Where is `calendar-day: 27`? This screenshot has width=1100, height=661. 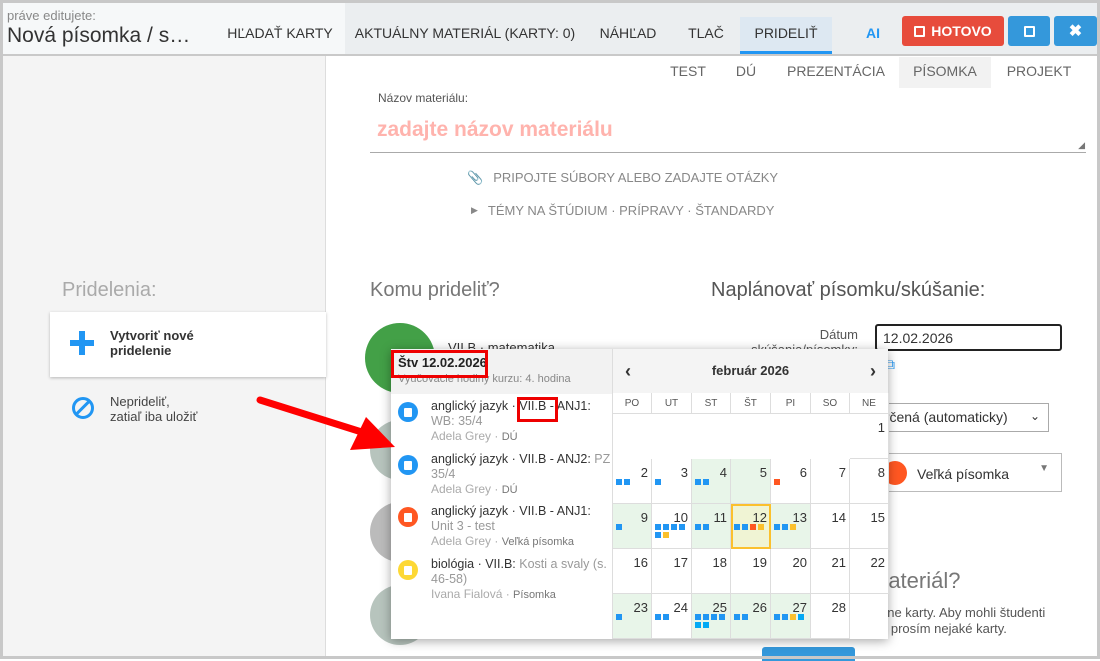 calendar-day: 27 is located at coordinates (791, 616).